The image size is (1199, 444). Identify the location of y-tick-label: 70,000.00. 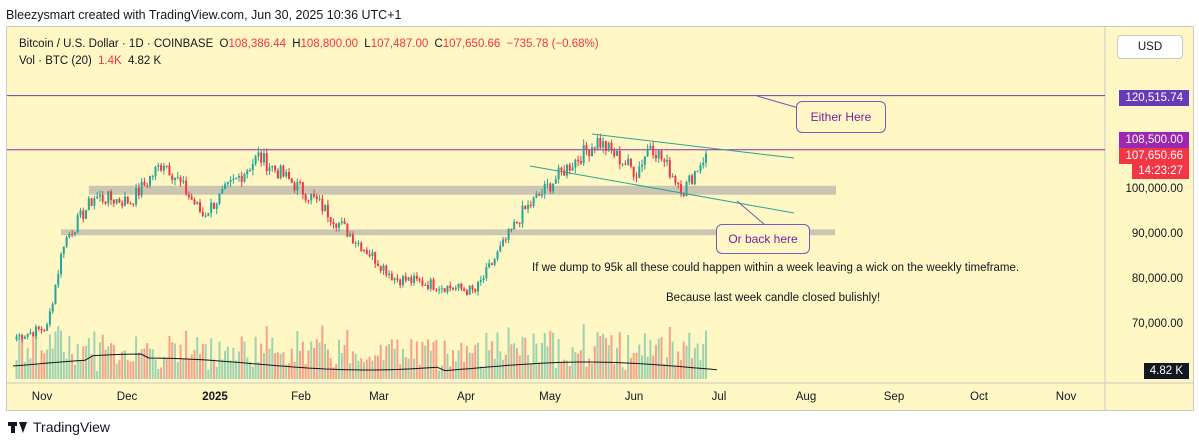
(1157, 324).